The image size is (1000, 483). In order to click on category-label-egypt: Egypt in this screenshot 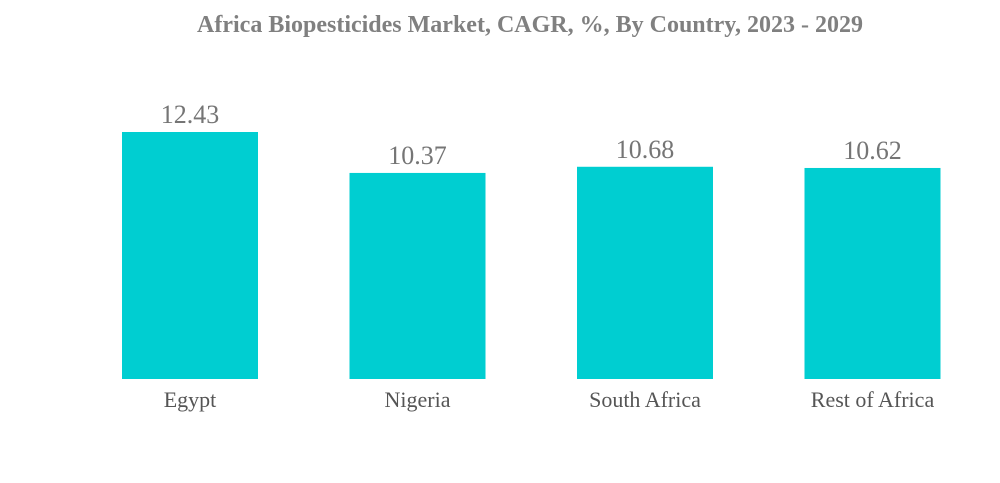, I will do `click(190, 399)`.